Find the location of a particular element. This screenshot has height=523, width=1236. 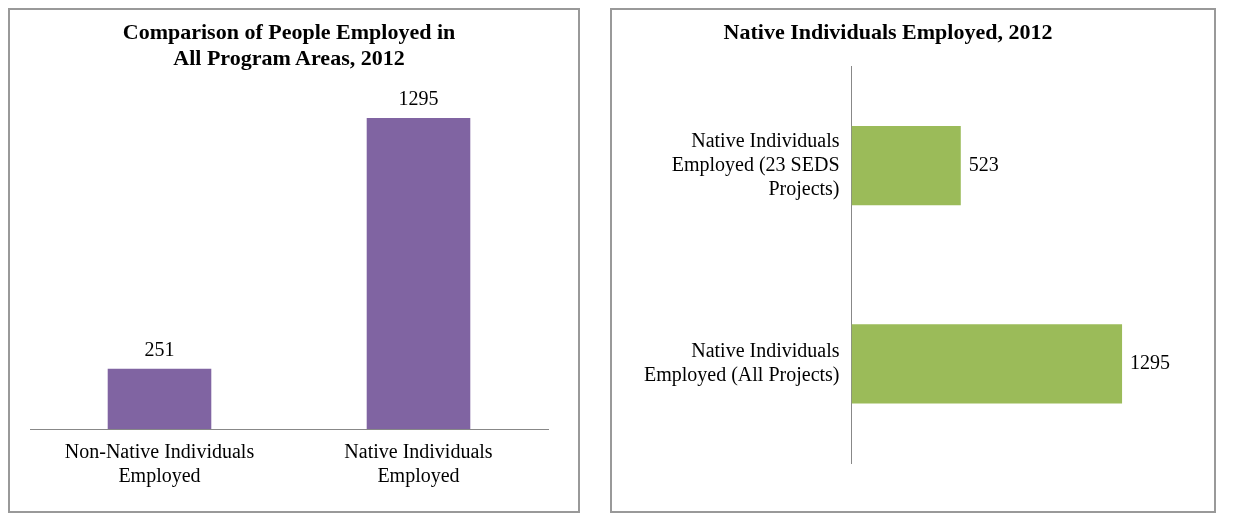

chart-title: Comparison of People Employed in All Program Areas, 2012 is located at coordinates (289, 44).